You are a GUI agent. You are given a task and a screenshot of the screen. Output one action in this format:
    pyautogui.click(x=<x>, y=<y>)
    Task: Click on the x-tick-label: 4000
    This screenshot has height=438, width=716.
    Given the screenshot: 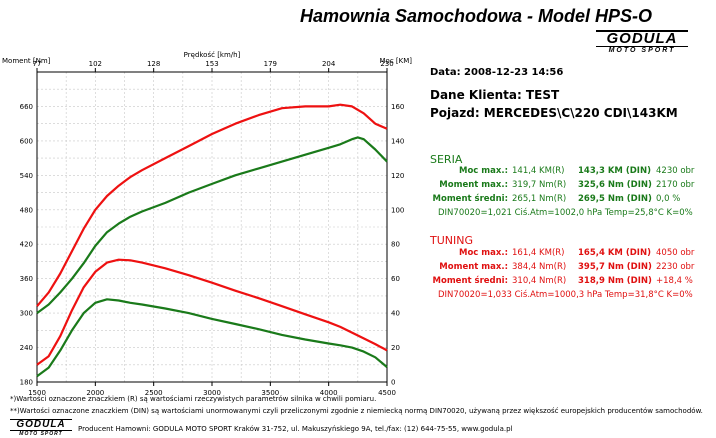 What is the action you would take?
    pyautogui.click(x=329, y=392)
    